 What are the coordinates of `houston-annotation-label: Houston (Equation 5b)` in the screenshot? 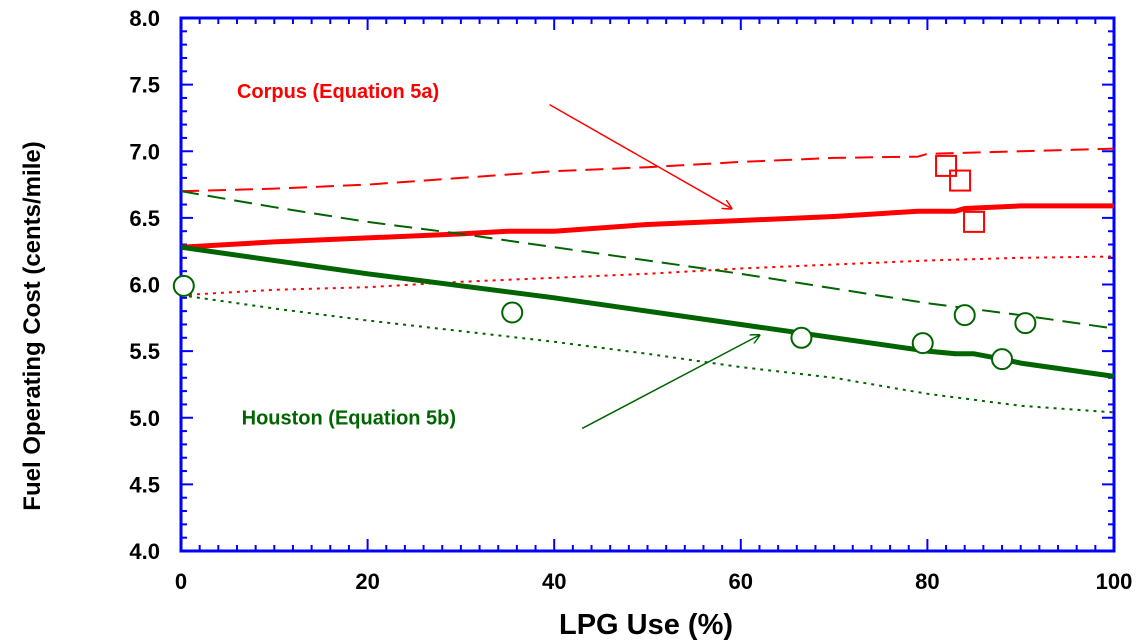 It's located at (349, 418).